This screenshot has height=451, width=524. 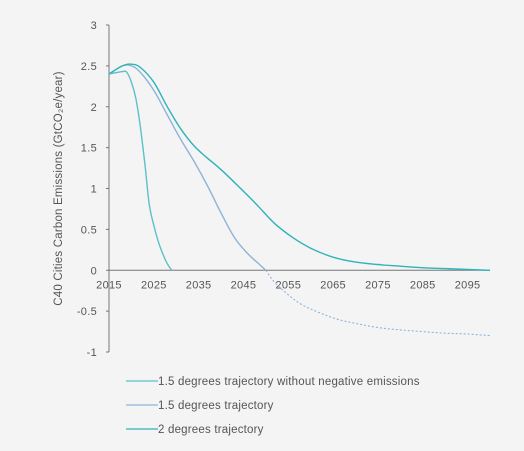 I want to click on y-tick-label: 0.5, so click(x=89, y=230).